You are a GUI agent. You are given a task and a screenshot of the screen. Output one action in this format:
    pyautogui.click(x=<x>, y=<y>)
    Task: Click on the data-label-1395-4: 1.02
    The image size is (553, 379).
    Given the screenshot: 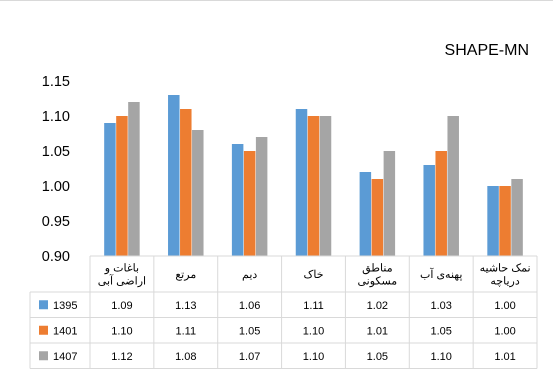 What is the action you would take?
    pyautogui.click(x=377, y=306)
    